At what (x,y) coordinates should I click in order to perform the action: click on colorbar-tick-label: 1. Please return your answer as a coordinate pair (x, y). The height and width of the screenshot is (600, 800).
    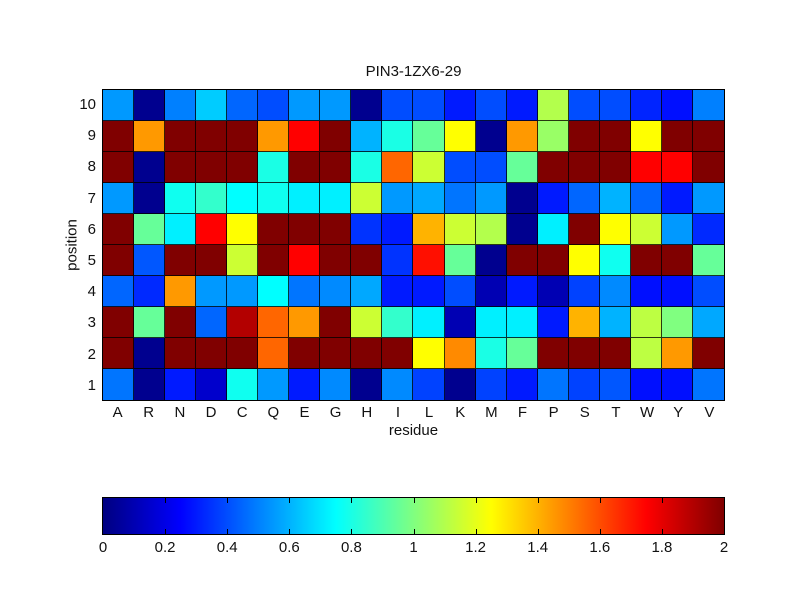
    Looking at the image, I should click on (413, 547).